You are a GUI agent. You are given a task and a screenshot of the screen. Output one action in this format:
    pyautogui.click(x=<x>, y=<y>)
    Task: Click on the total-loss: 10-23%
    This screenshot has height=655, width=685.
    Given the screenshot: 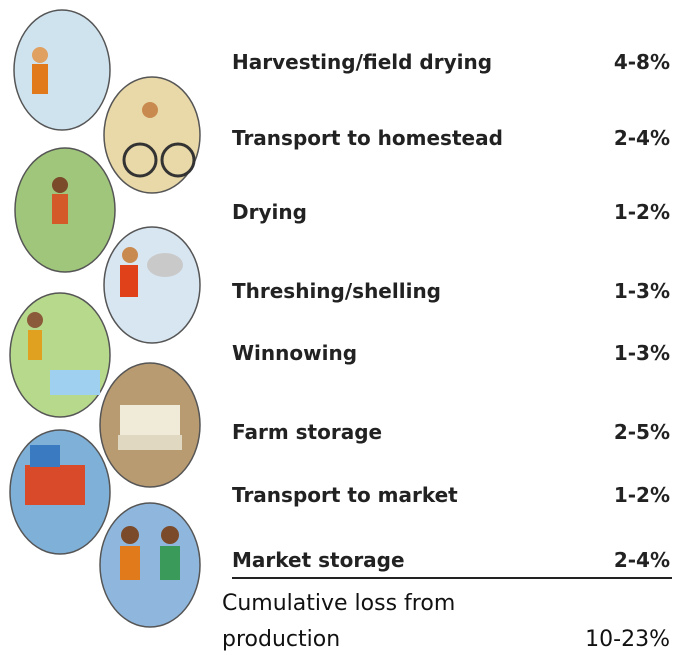 What is the action you would take?
    pyautogui.click(x=627, y=639)
    